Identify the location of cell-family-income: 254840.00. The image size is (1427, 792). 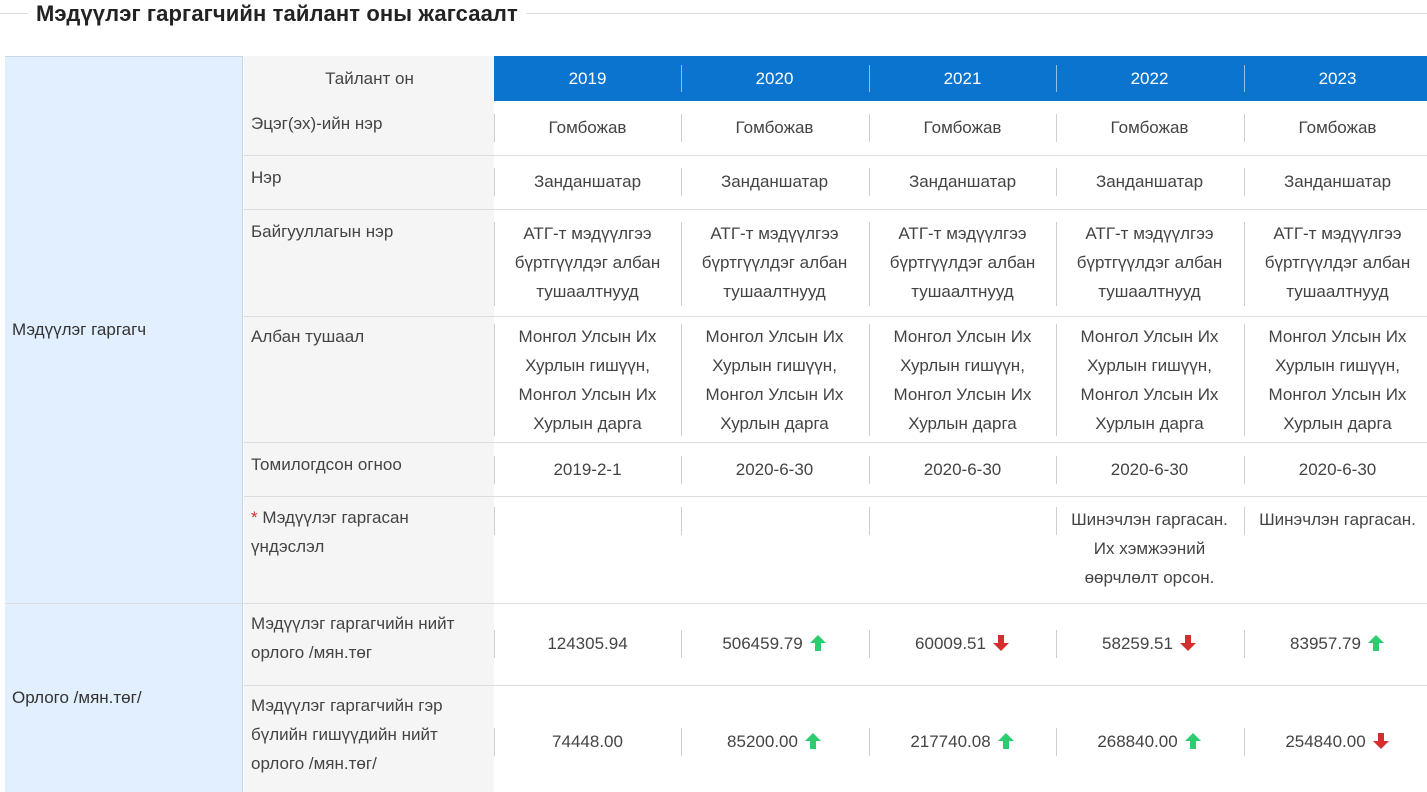
(1335, 741).